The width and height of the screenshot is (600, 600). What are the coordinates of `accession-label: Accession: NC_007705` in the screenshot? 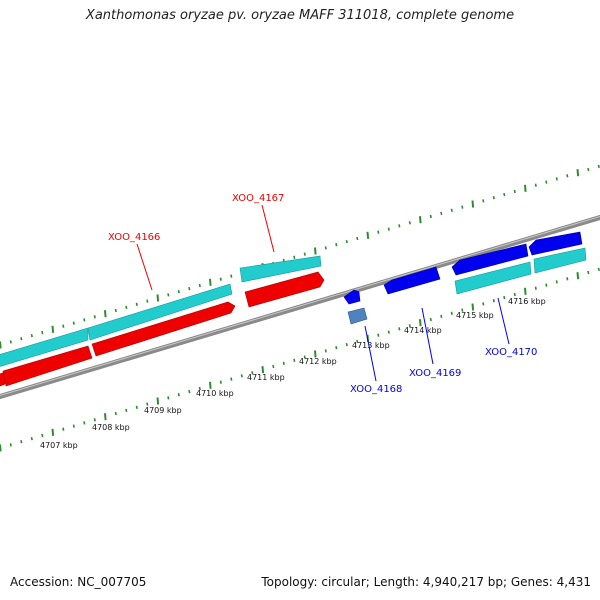 It's located at (78, 582).